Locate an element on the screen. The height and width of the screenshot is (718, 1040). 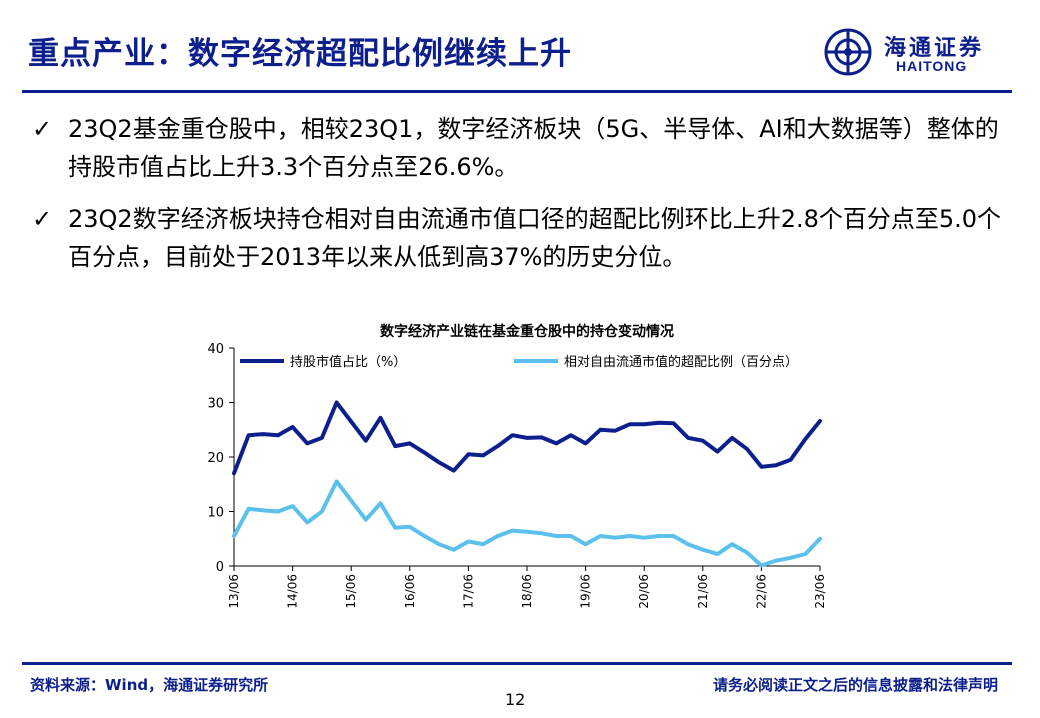
disclaimer-note: 请务必阅读正文之后的信息披露和法律声明 is located at coordinates (855, 685).